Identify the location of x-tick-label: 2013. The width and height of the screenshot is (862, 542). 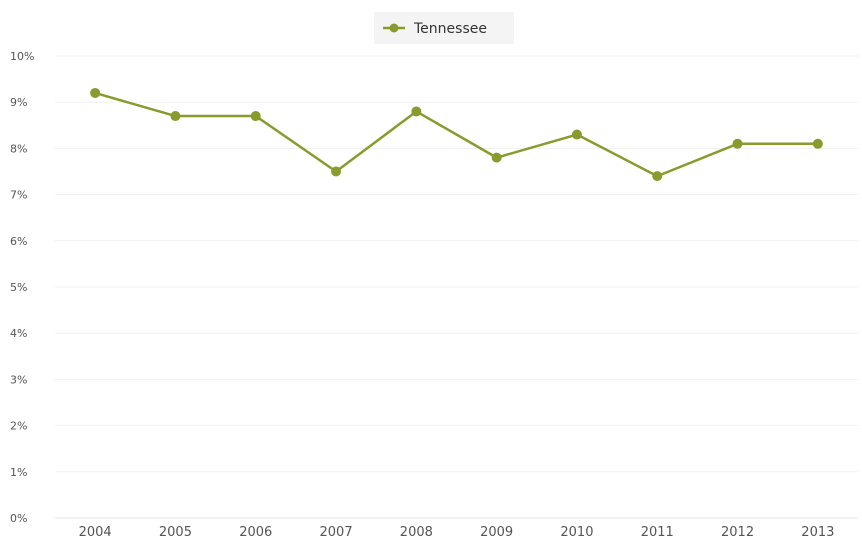
(817, 532).